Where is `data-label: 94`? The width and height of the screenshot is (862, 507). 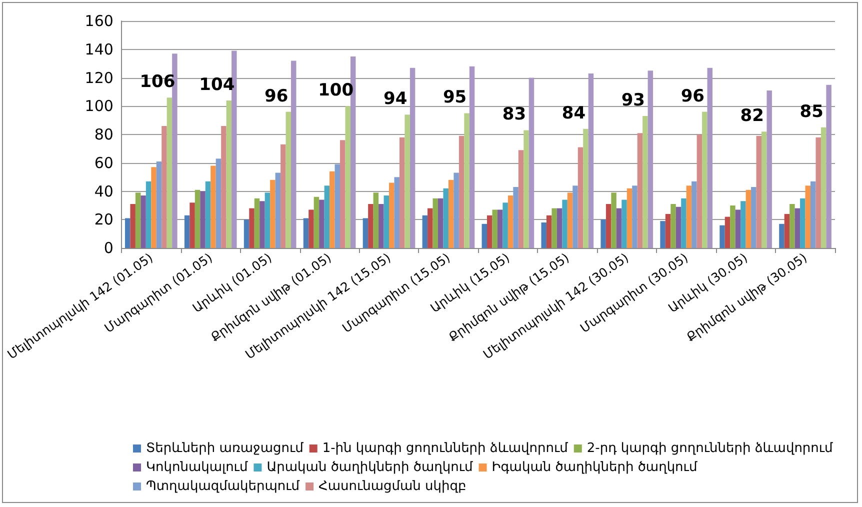 data-label: 94 is located at coordinates (395, 99).